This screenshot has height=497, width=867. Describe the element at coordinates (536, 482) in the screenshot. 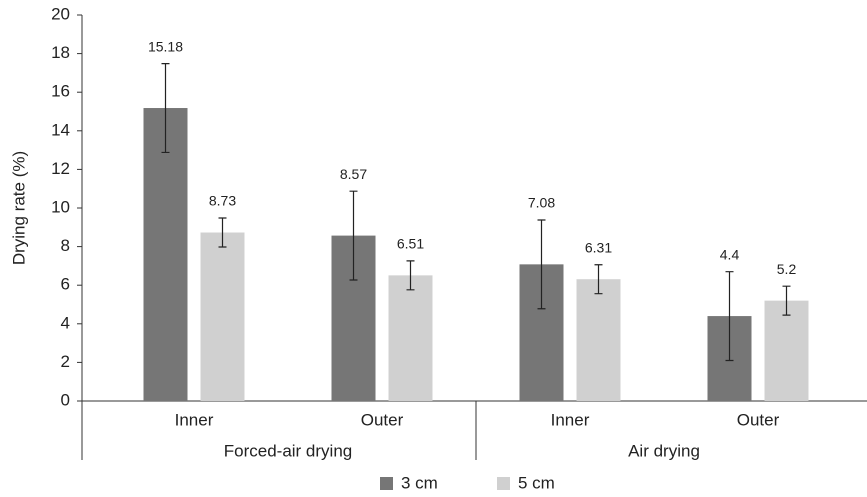

I see `legend-label: 5 cm` at that location.